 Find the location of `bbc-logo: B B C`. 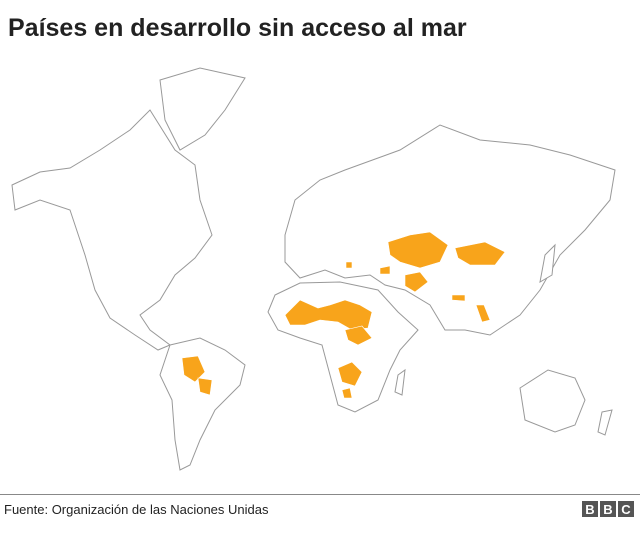

bbc-logo: B B C is located at coordinates (608, 509).